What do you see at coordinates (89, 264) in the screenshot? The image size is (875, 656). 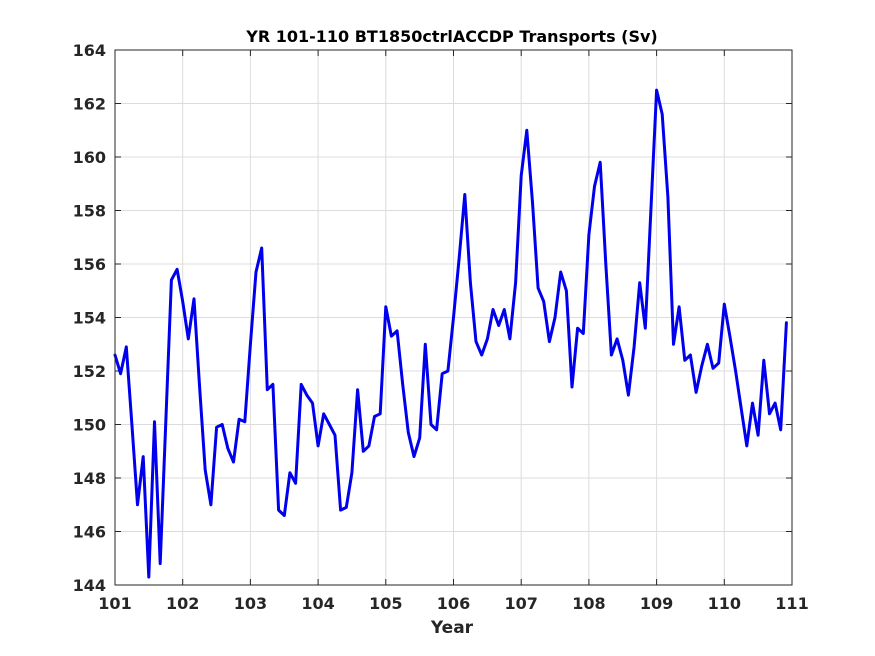 I see `y-tick-label: 156` at bounding box center [89, 264].